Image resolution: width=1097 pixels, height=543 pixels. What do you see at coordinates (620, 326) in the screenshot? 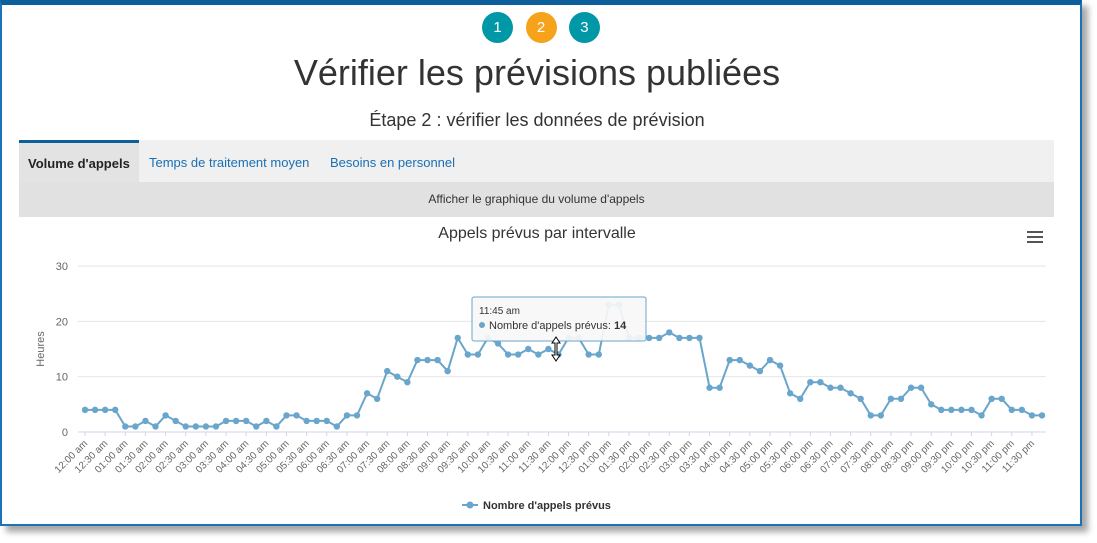
I see `tooltip-value: 14` at bounding box center [620, 326].